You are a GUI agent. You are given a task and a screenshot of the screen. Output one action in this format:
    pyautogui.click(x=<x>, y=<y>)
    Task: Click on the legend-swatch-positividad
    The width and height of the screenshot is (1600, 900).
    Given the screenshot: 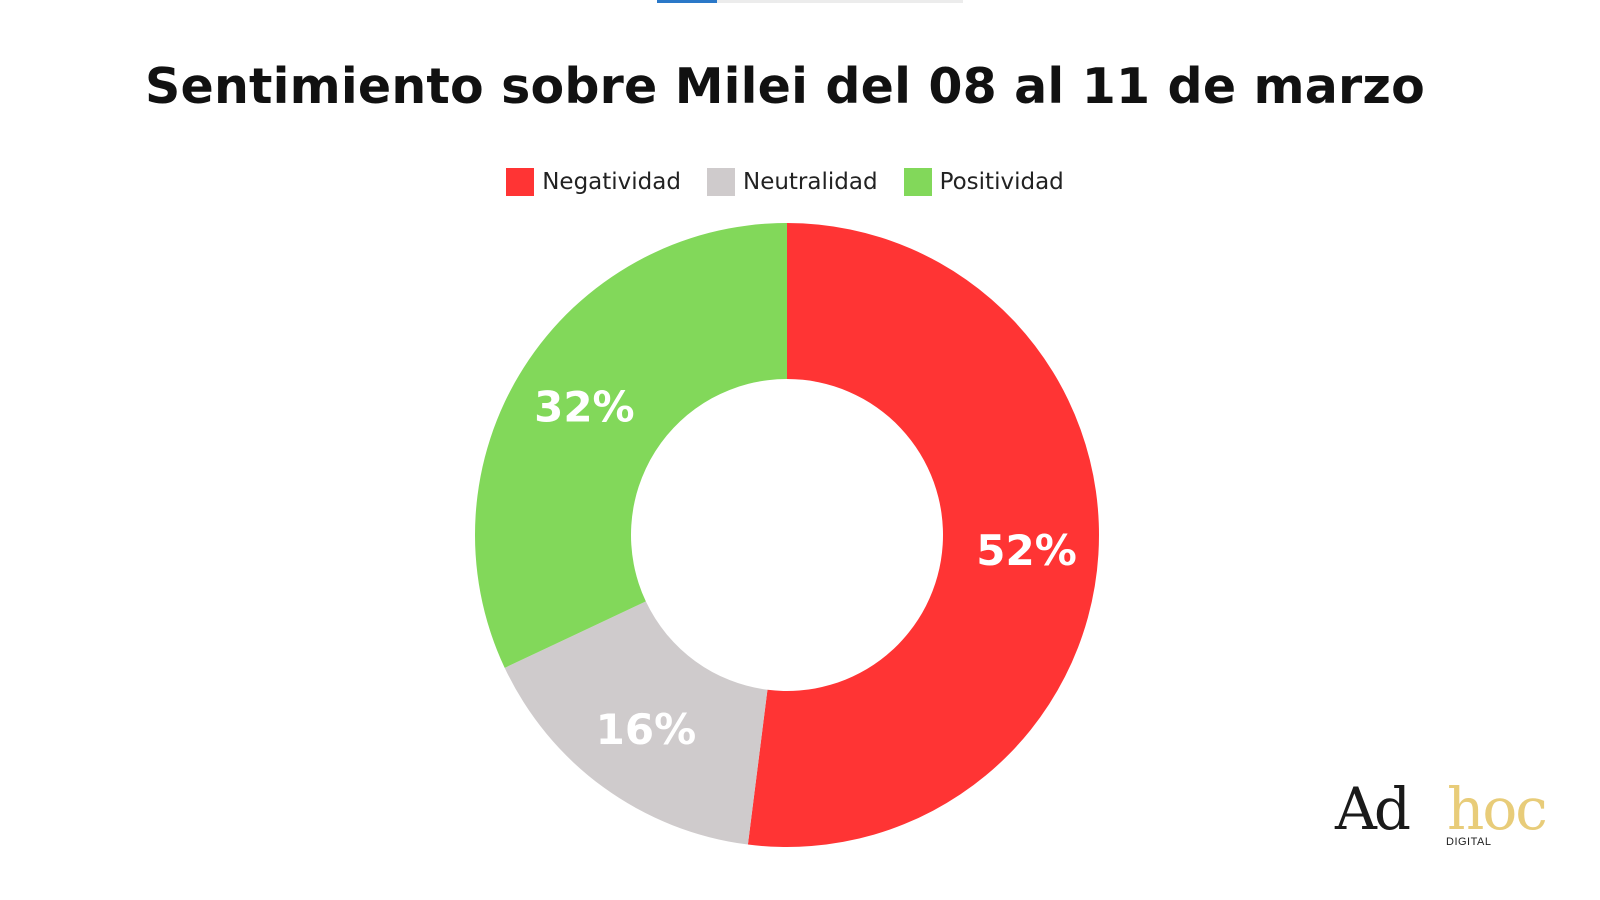 What is the action you would take?
    pyautogui.click(x=917, y=182)
    